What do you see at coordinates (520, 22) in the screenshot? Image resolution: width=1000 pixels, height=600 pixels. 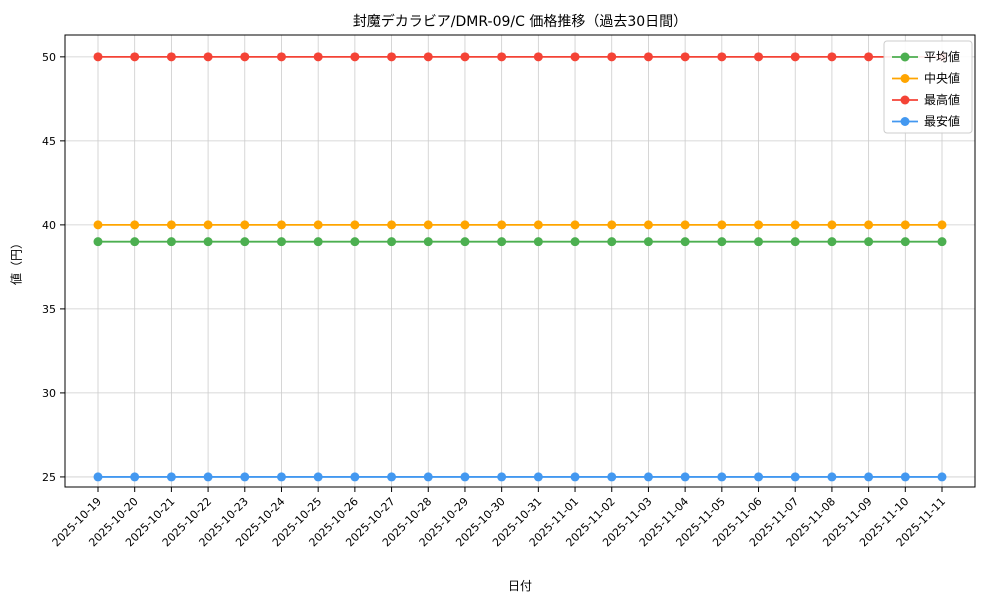 I see `chart-title: 封魔デカラビア/DMR-09/C 価格推移（過去30日間）` at bounding box center [520, 22].